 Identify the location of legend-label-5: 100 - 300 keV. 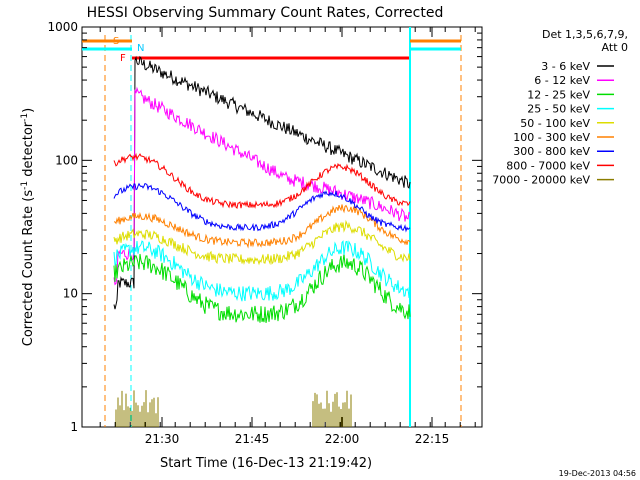
(551, 137).